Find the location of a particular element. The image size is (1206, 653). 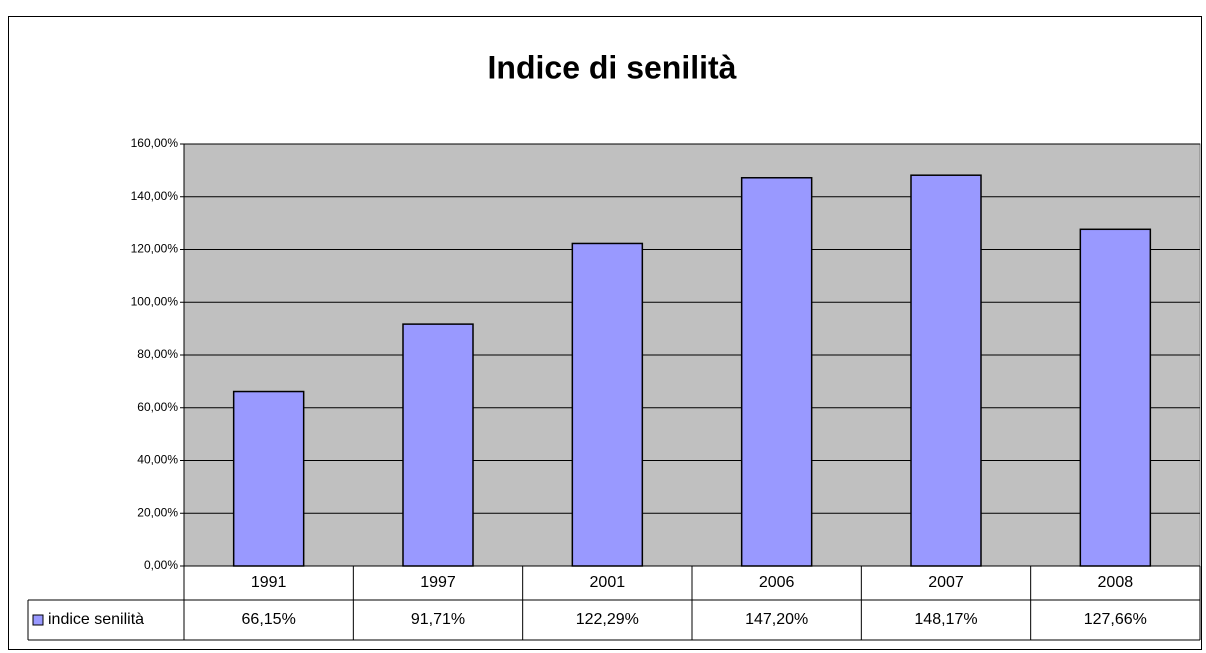

legend-key is located at coordinates (38, 620).